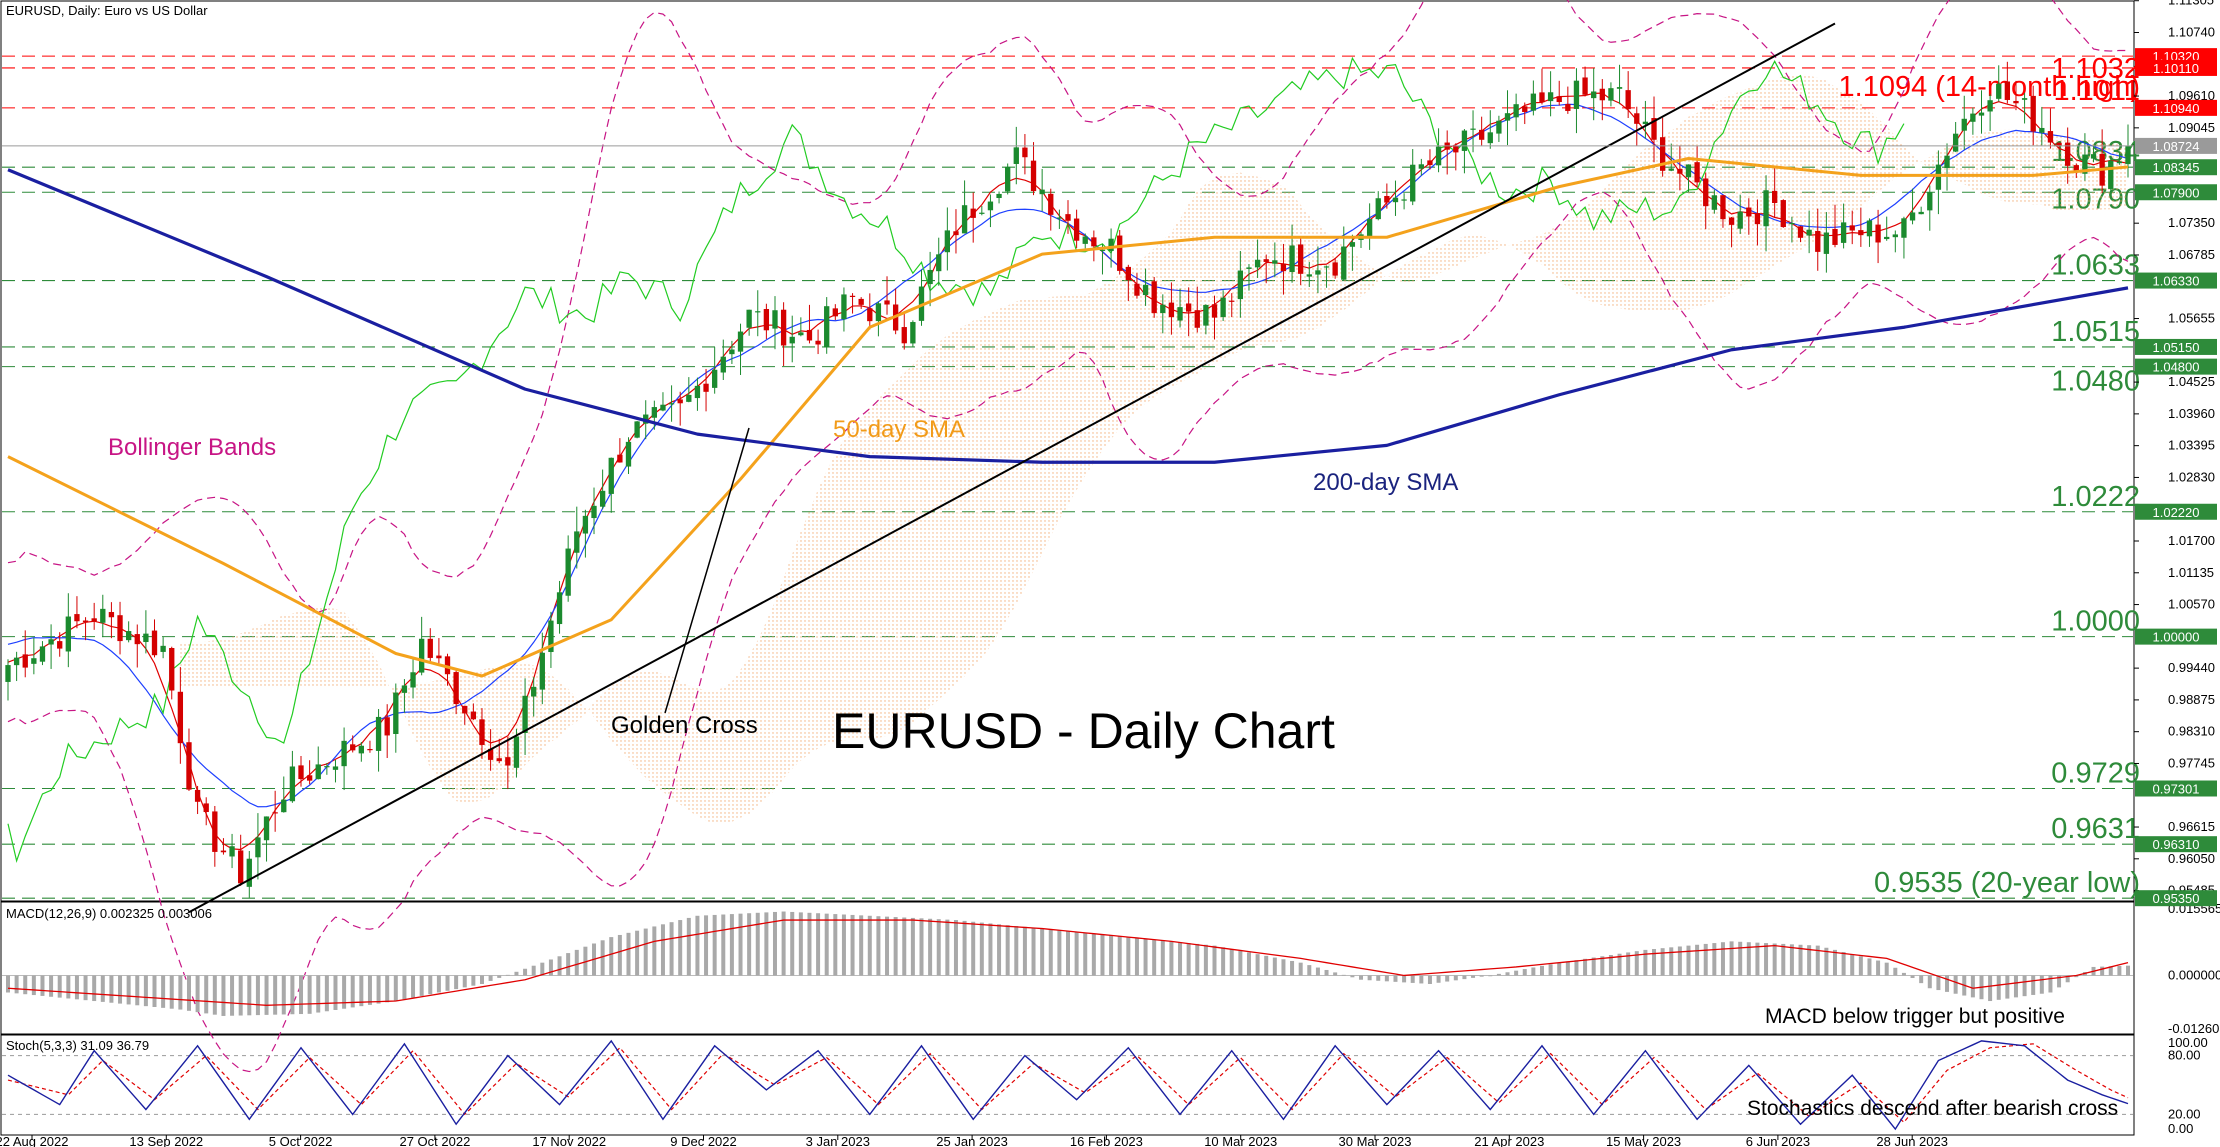 This screenshot has width=2220, height=1147. Describe the element at coordinates (2191, 95) in the screenshot. I see `y-tick-label: 1.09610` at that location.